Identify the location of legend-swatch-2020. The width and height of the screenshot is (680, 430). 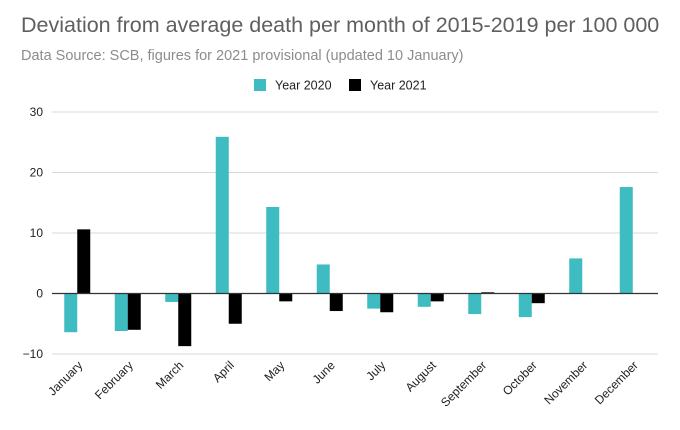
(260, 85).